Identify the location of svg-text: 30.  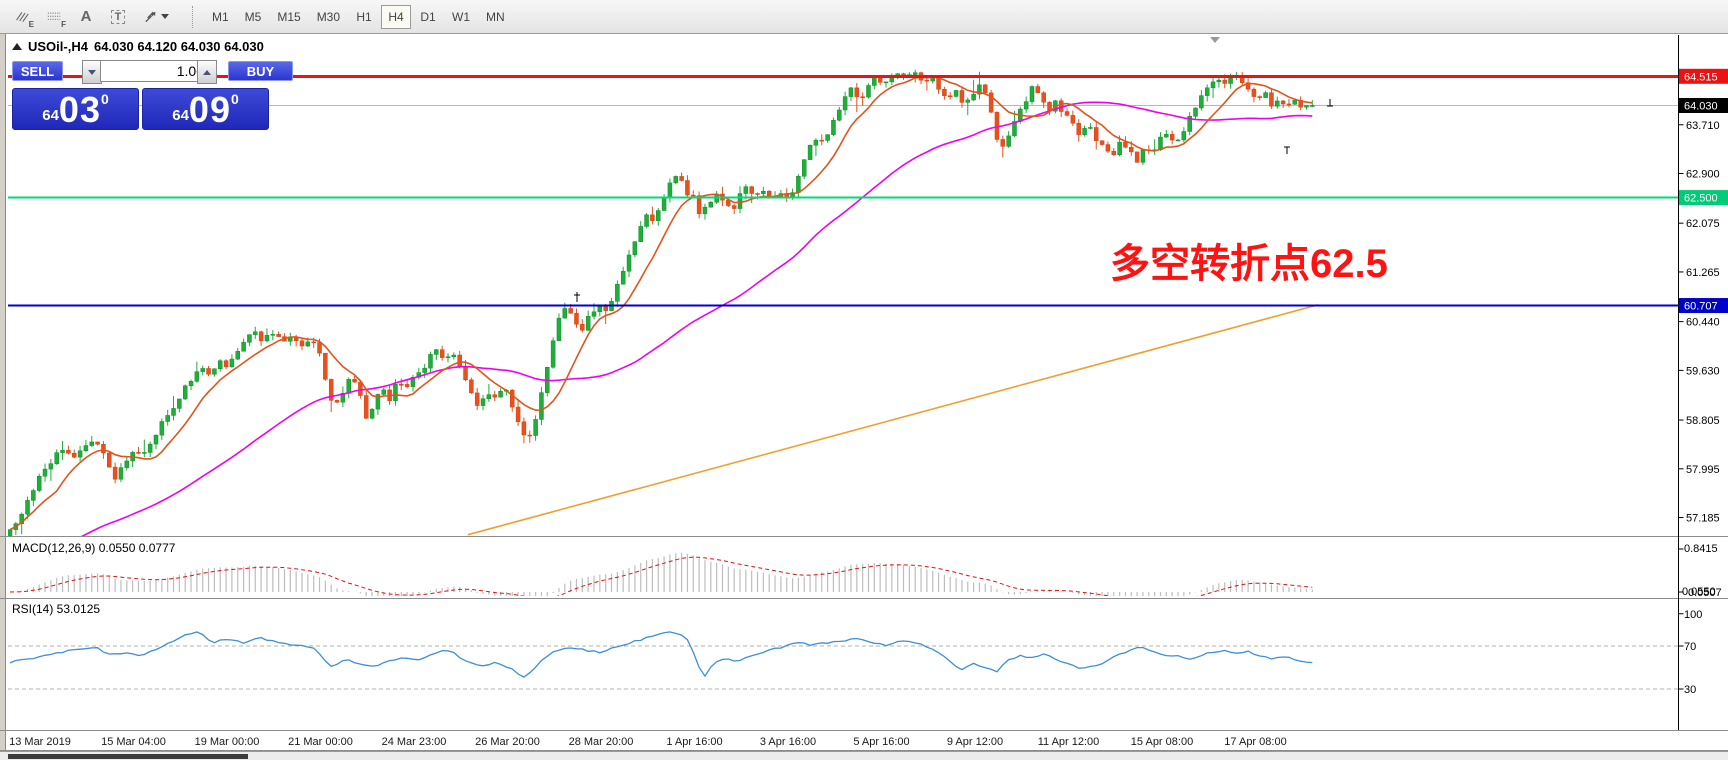
(1690, 690).